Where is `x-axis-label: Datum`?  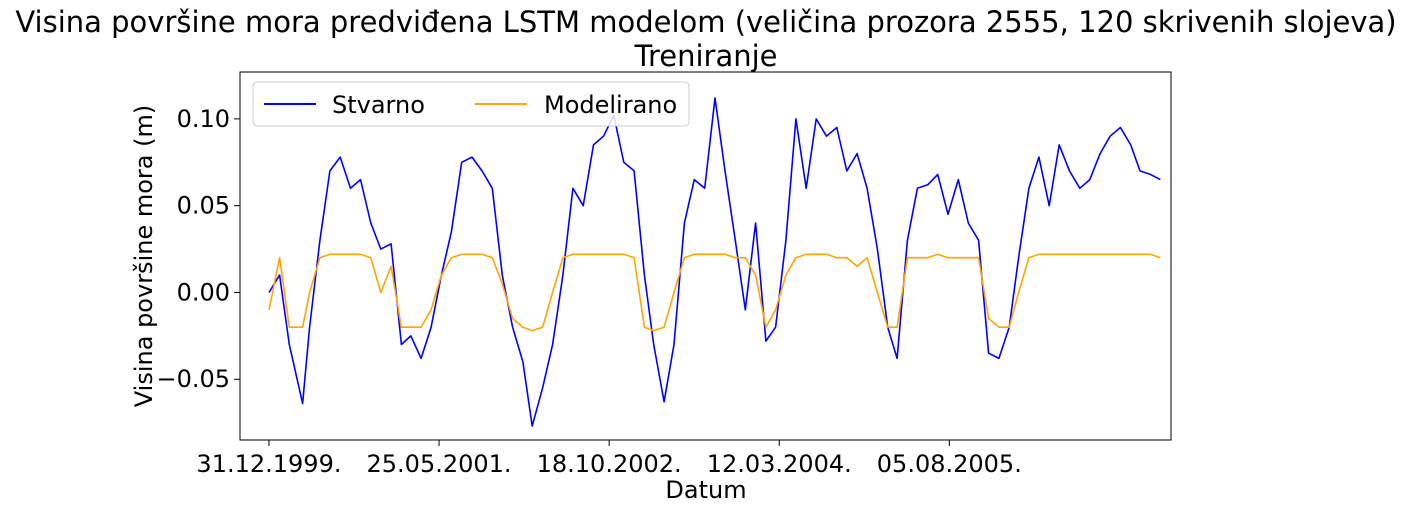 x-axis-label: Datum is located at coordinates (705, 490).